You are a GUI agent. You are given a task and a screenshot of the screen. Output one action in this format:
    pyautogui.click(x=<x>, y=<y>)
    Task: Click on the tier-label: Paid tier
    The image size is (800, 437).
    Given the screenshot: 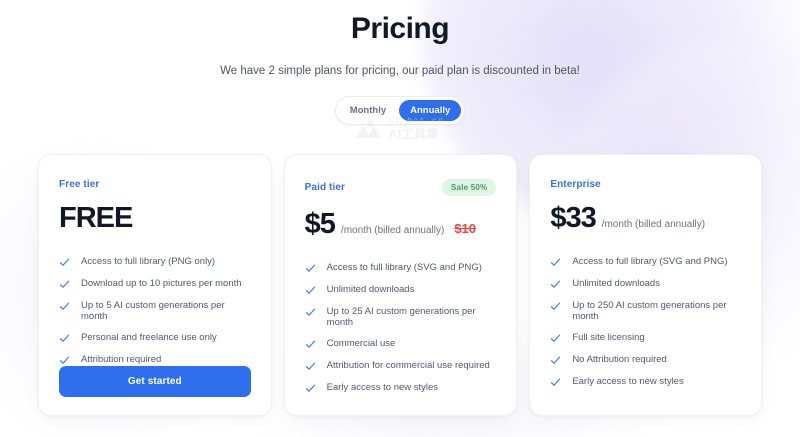 What is the action you would take?
    pyautogui.click(x=325, y=187)
    